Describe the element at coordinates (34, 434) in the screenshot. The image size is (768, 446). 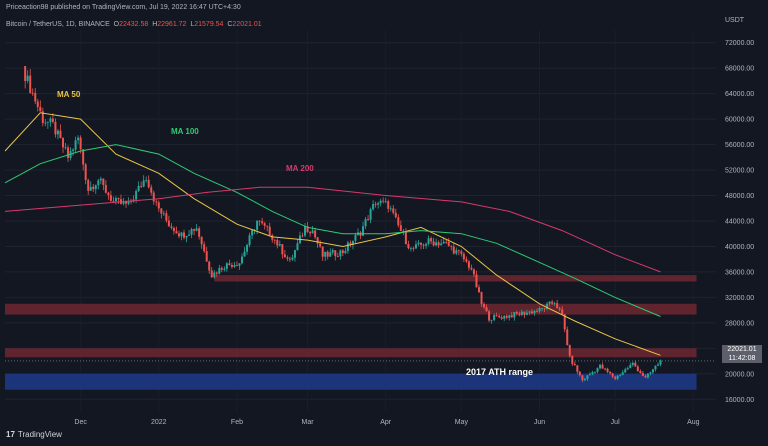
I see `tradingview-brand: 17 TradingView` at that location.